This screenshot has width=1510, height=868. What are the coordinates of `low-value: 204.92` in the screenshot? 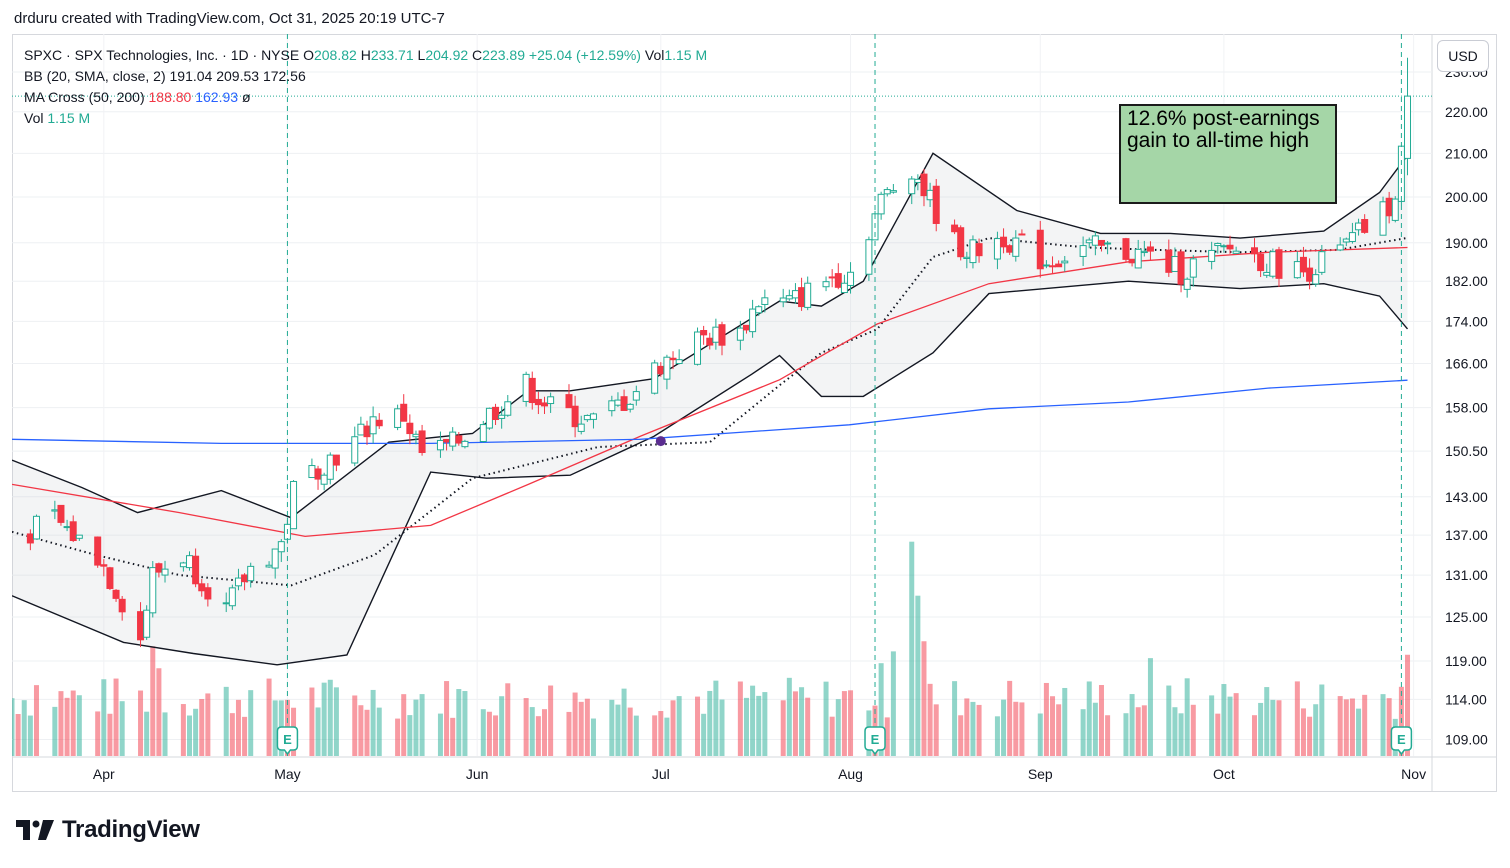 It's located at (447, 55).